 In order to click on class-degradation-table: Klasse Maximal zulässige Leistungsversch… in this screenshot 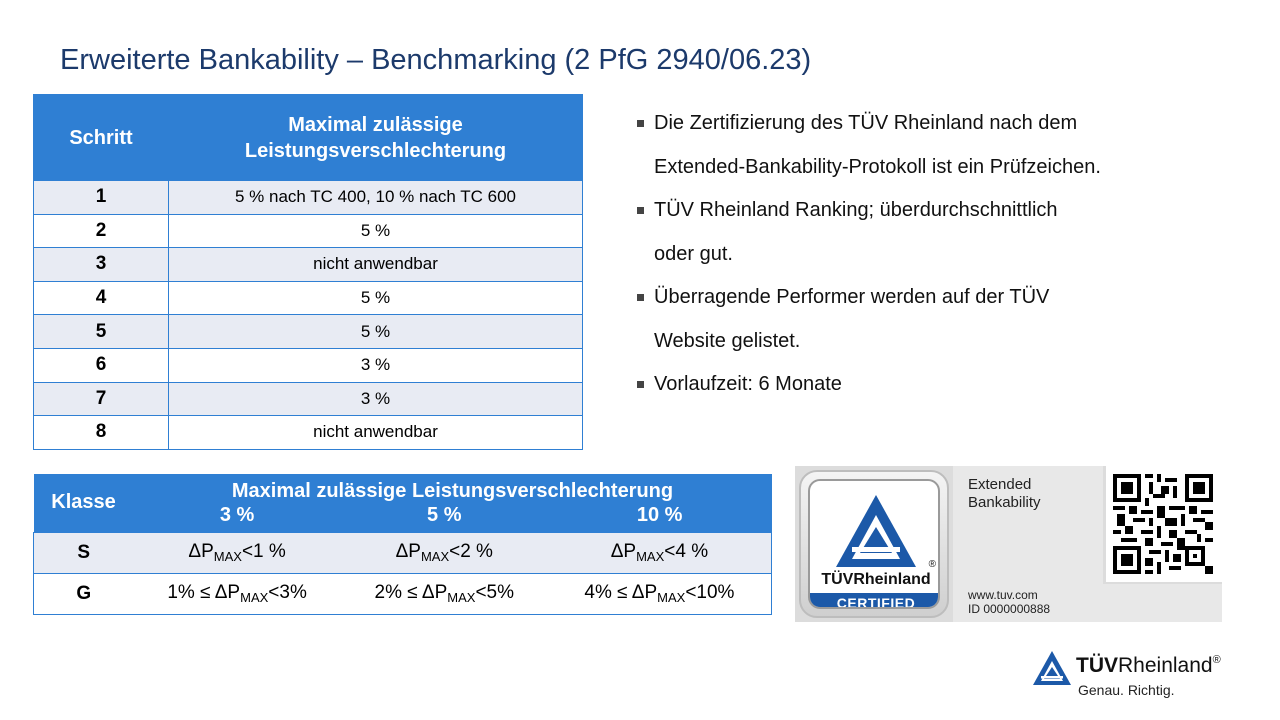, I will do `click(402, 544)`.